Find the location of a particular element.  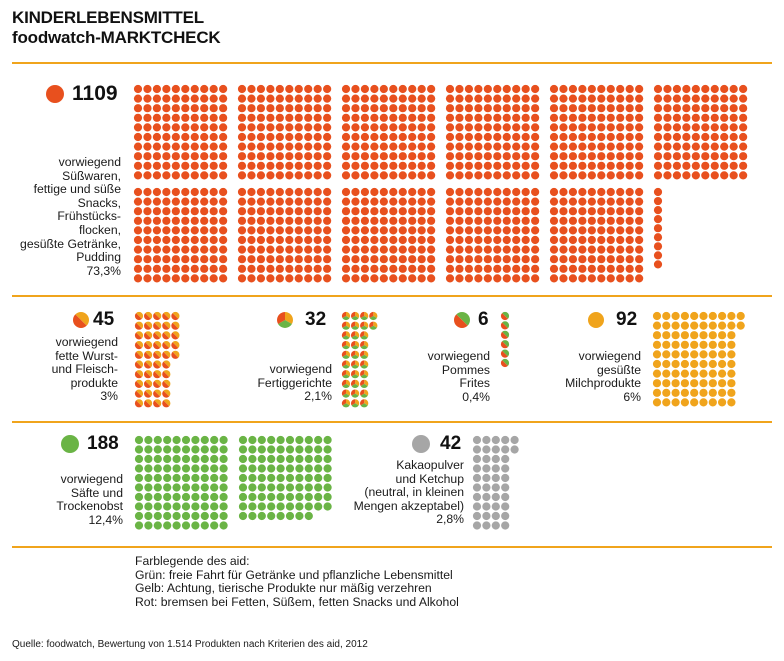

desc-meat-line: fette Wurst- is located at coordinates (86, 355).